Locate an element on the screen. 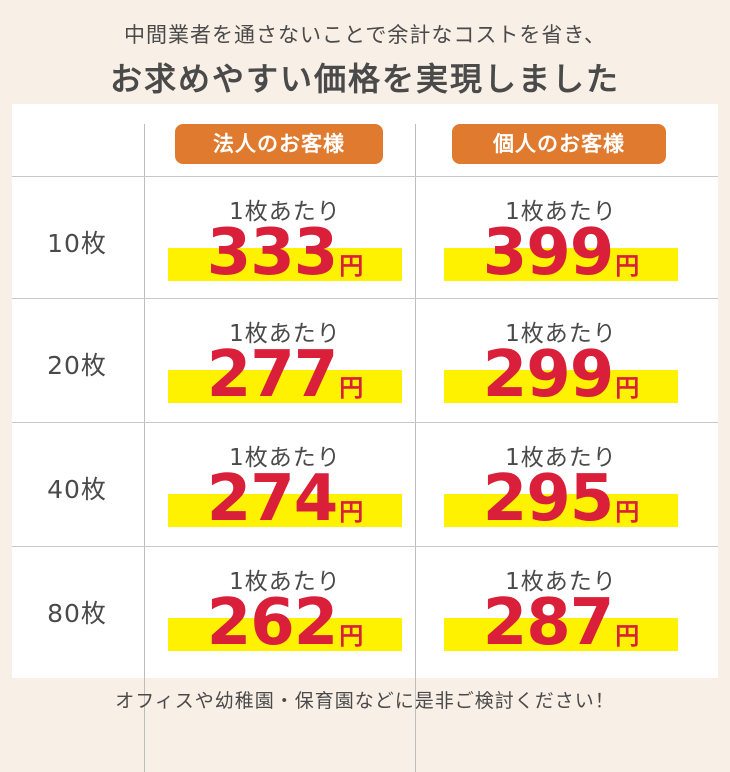 The image size is (730, 772). price-value: 333 is located at coordinates (272, 253).